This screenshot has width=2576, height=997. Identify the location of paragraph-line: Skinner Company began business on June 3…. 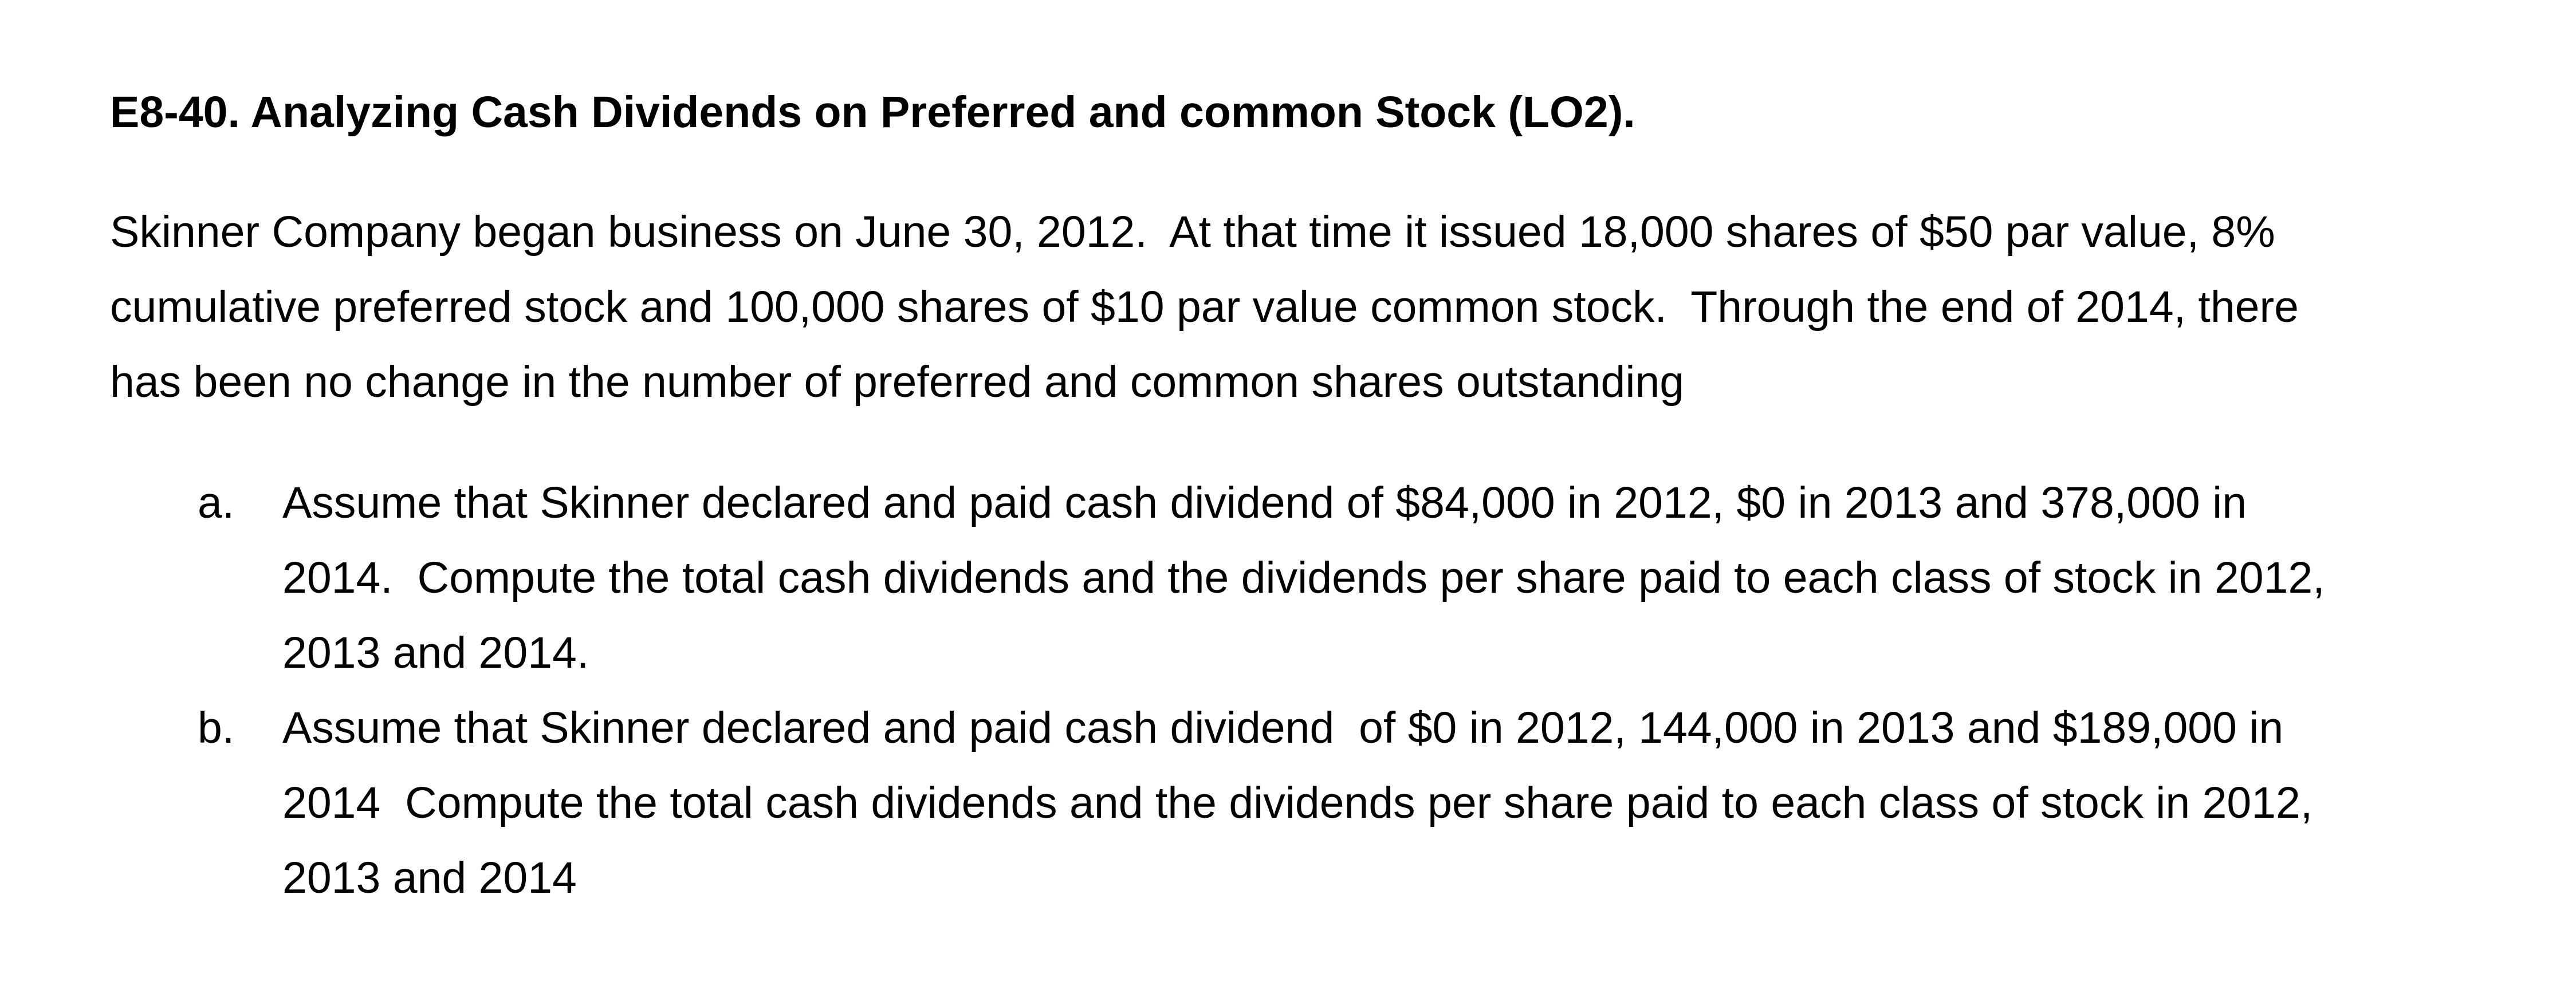
(1192, 232).